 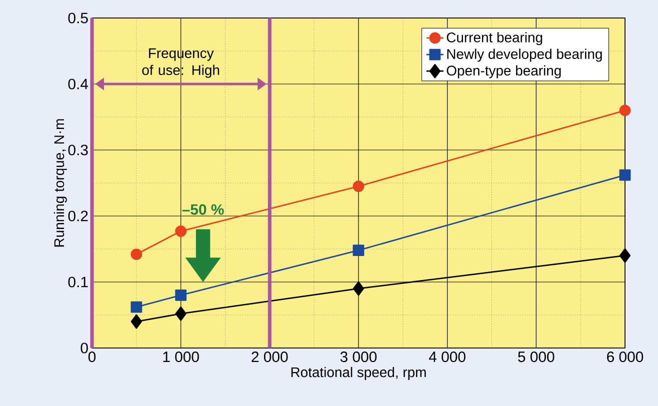 What do you see at coordinates (494, 39) in the screenshot?
I see `legend-label: Current bearing` at bounding box center [494, 39].